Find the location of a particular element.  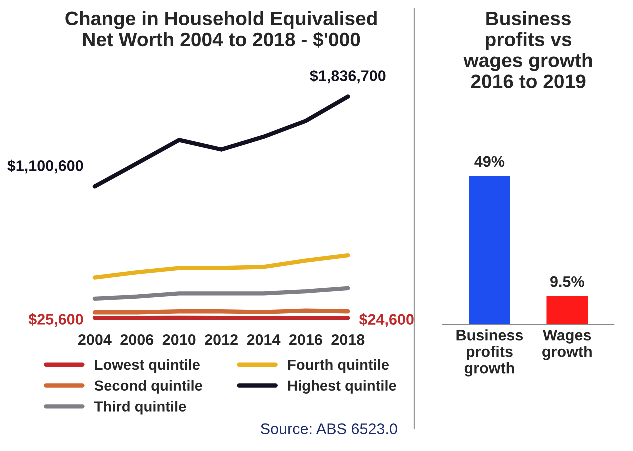

data-label: $1,100,600 is located at coordinates (46, 167).